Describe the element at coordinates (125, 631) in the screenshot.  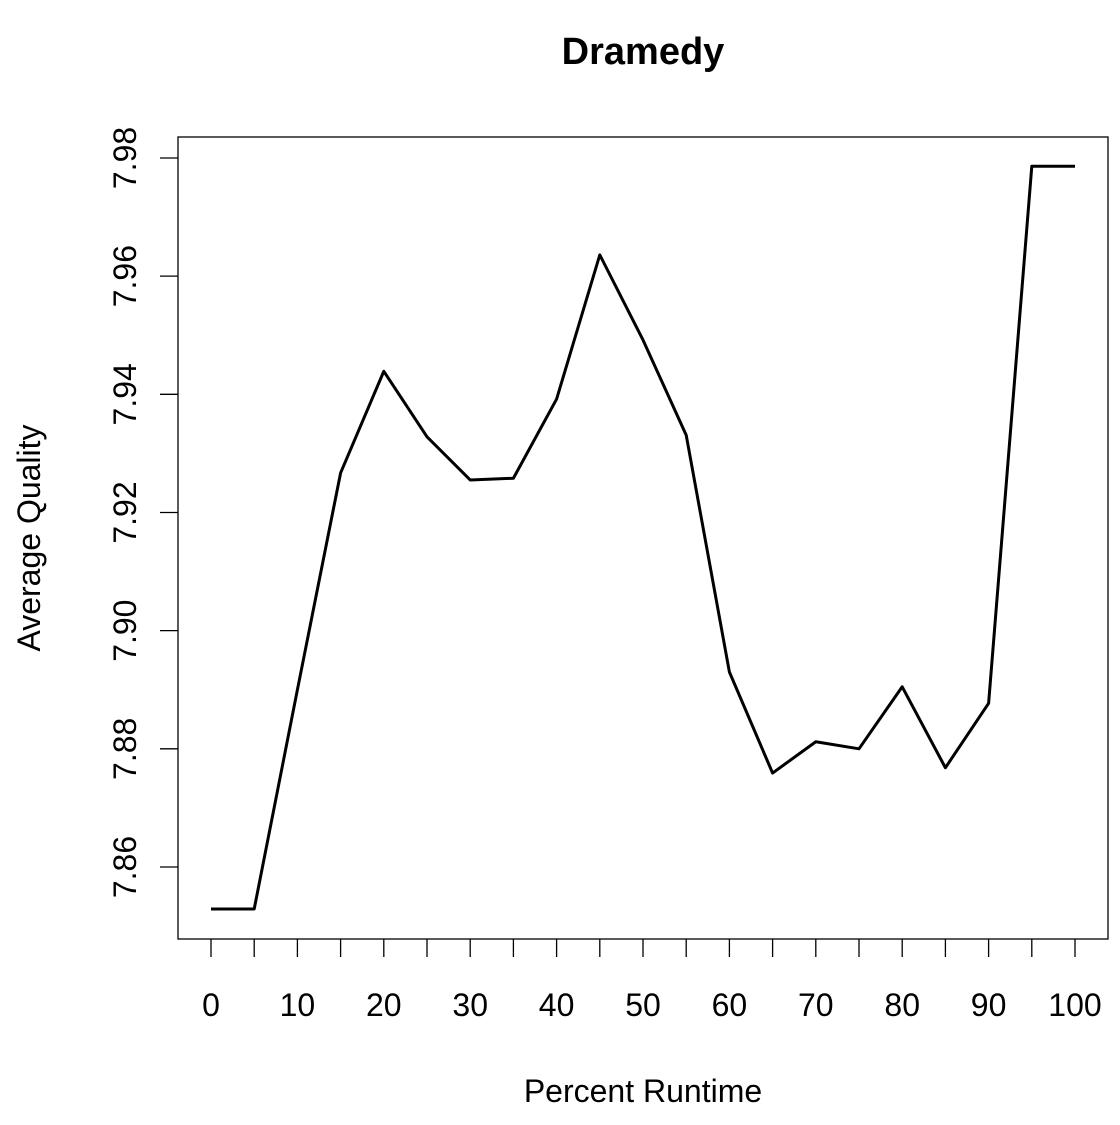
I see `y-tick-label: 7.90` at that location.